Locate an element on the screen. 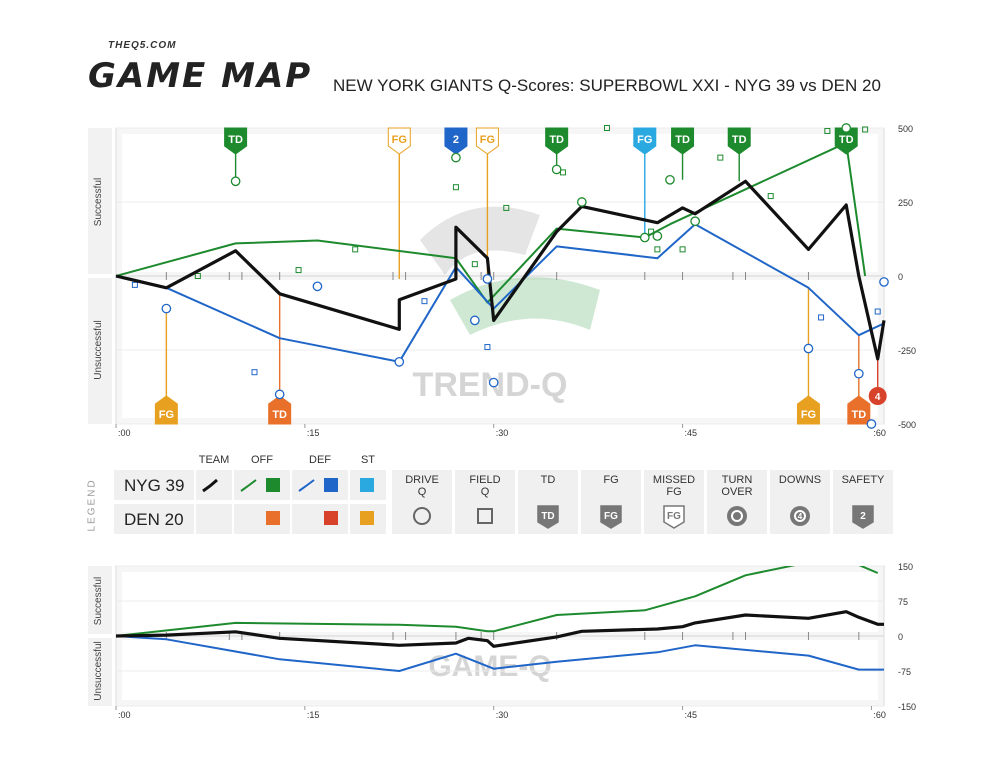 The image size is (1000, 775). game_q-ytick-1: 75 is located at coordinates (903, 602).